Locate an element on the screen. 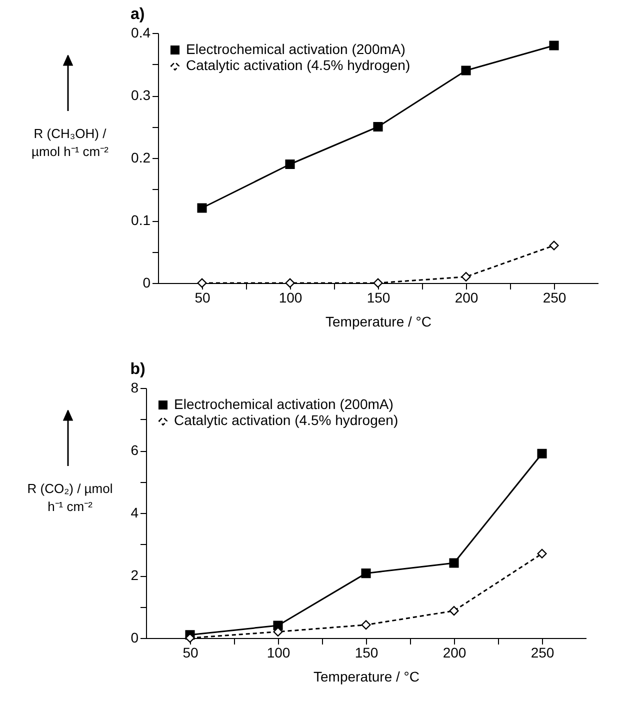 This screenshot has height=720, width=641. y-axis-title: R (CH₃OH) / µmol h⁻¹ cm⁻² is located at coordinates (70, 143).